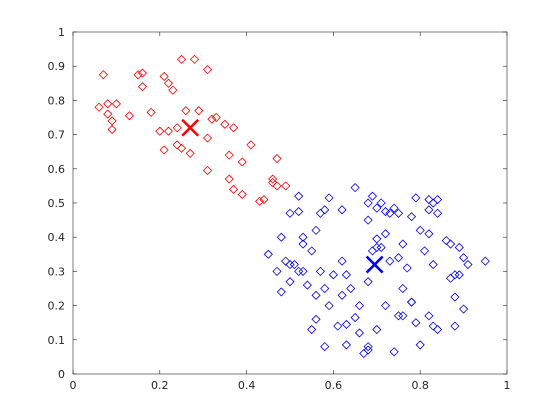 Image resolution: width=560 pixels, height=420 pixels. What do you see at coordinates (57, 237) in the screenshot?
I see `y-tick-label: 0.4` at bounding box center [57, 237].